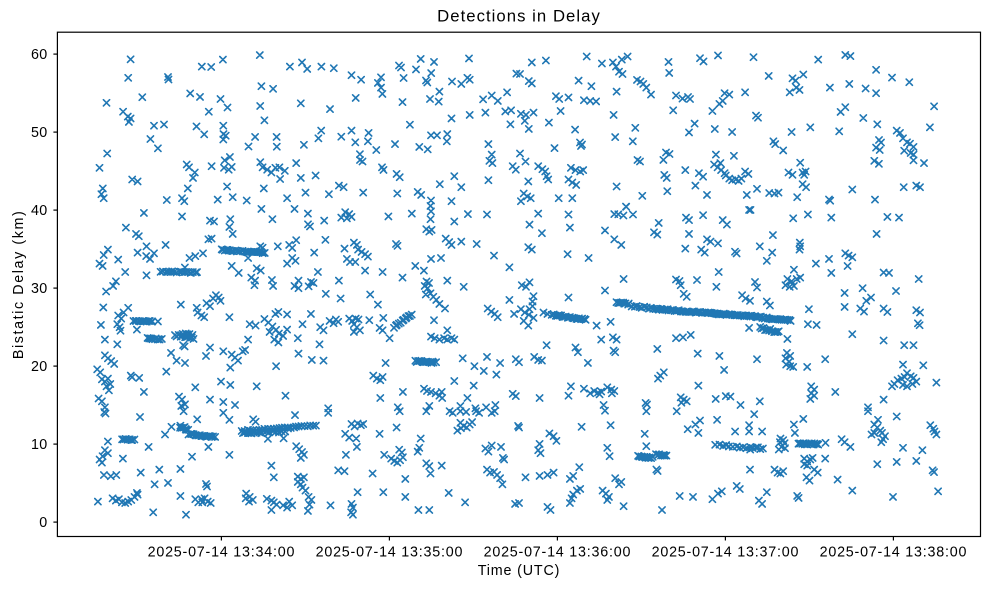 The width and height of the screenshot is (989, 595). Describe the element at coordinates (39, 445) in the screenshot. I see `svg-text: 10` at that location.